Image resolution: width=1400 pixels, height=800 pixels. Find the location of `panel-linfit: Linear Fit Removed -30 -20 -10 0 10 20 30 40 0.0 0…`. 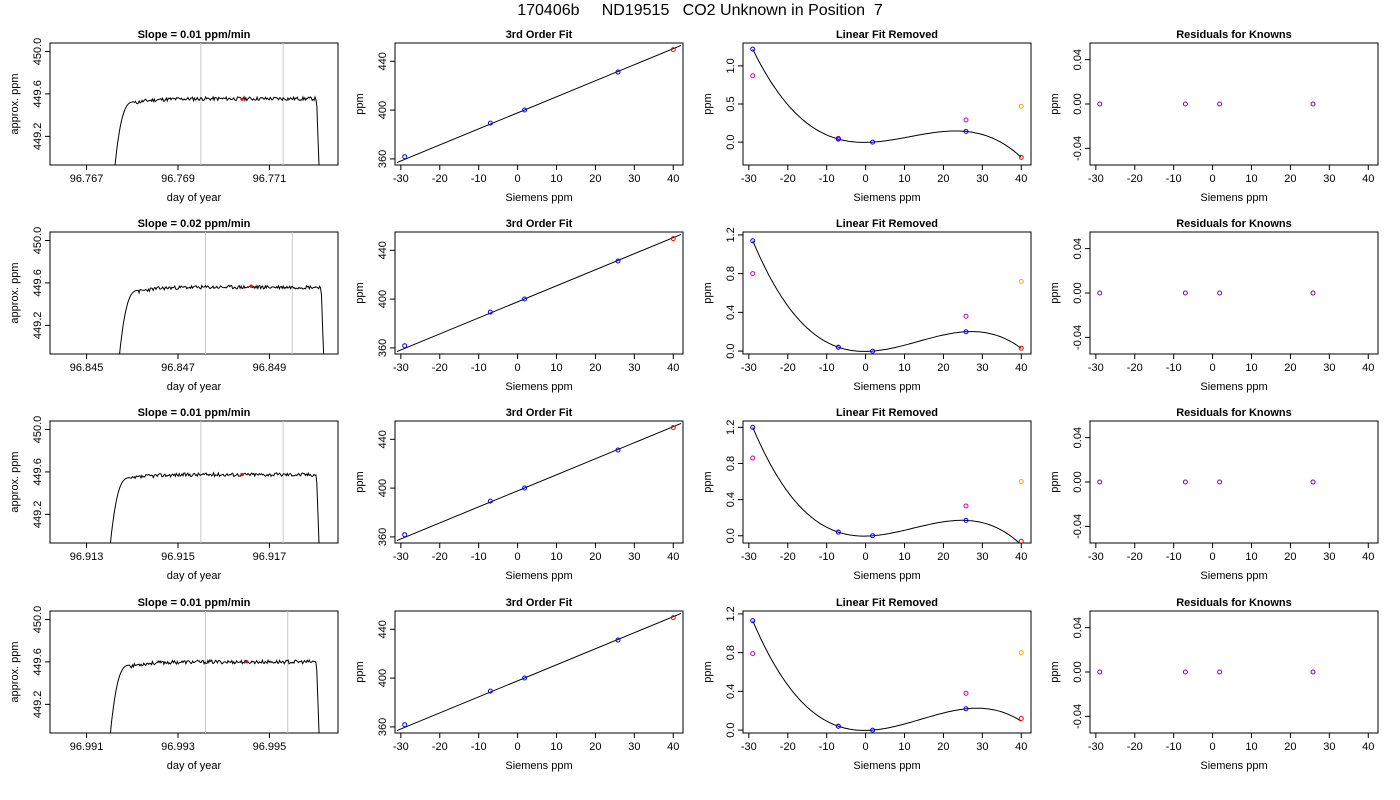

panel-linfit: Linear Fit Removed -30 -20 -10 0 10 20 30 40 0.0 0… is located at coordinates (867, 116).